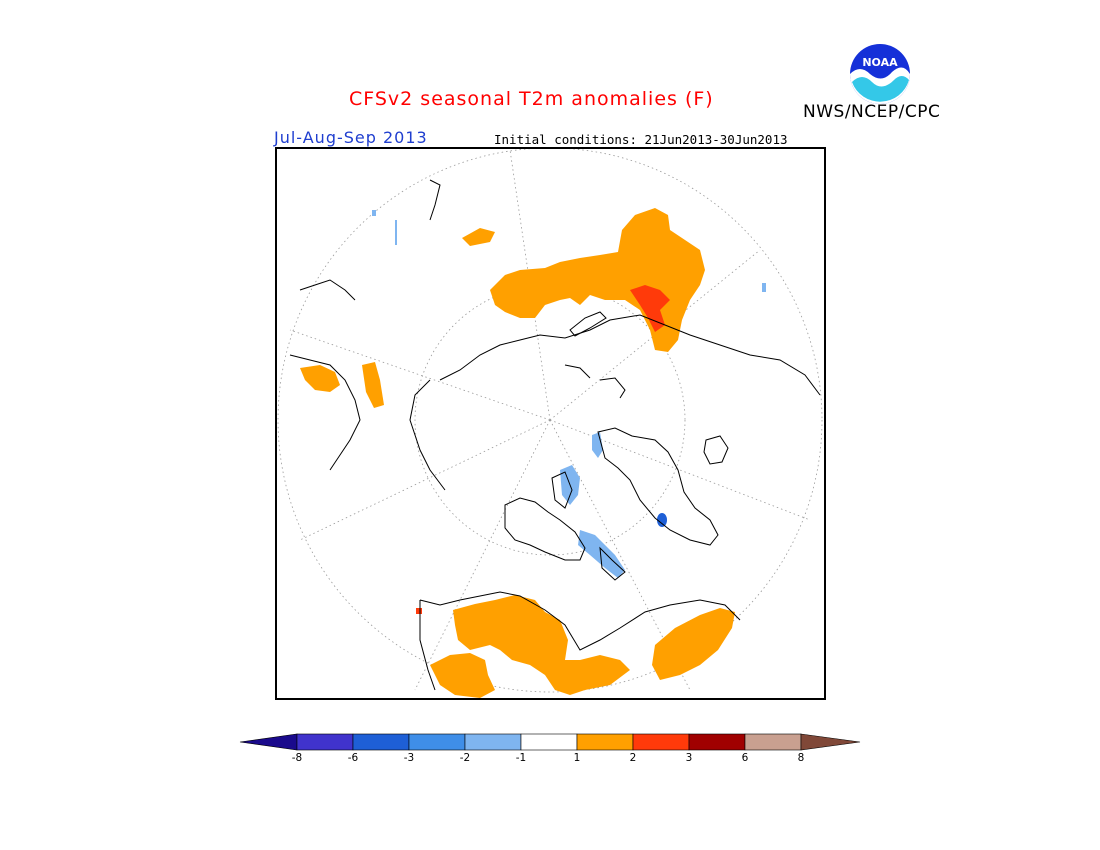 The image size is (1100, 850). I want to click on colorbar-label: -6, so click(353, 758).